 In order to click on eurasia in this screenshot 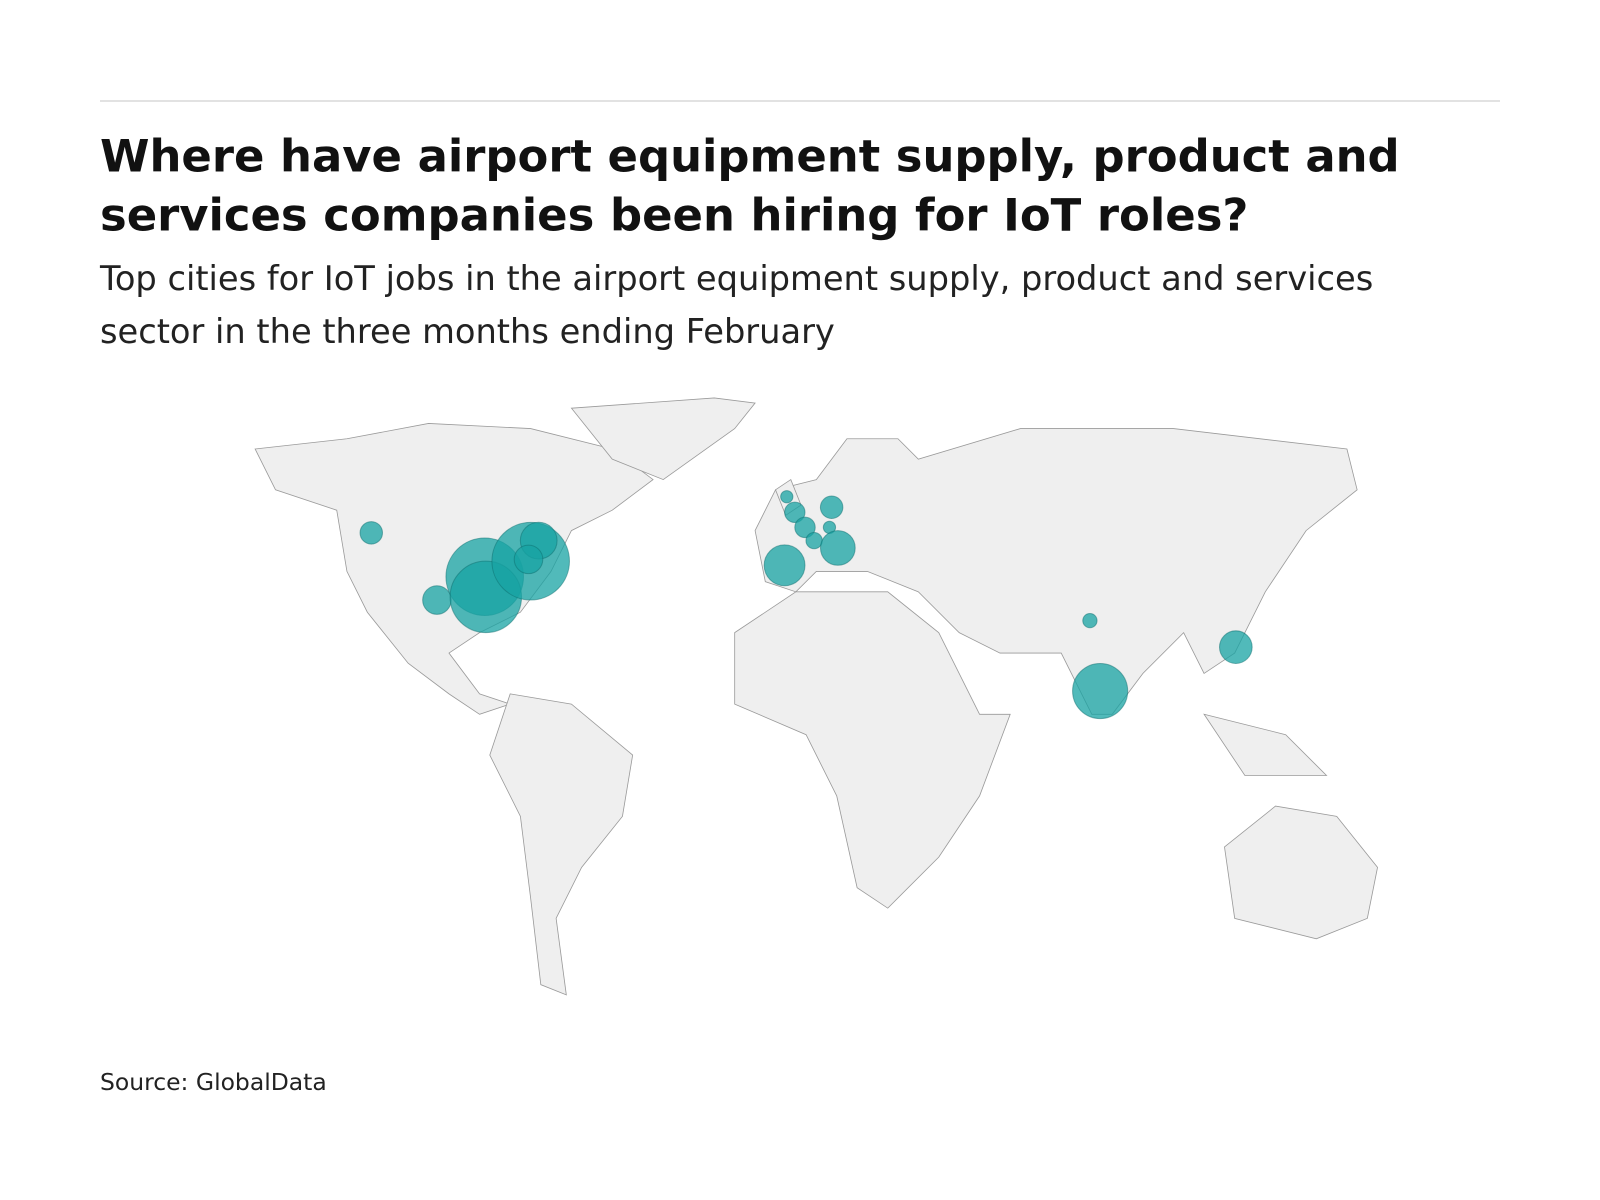, I will do `click(1056, 571)`.